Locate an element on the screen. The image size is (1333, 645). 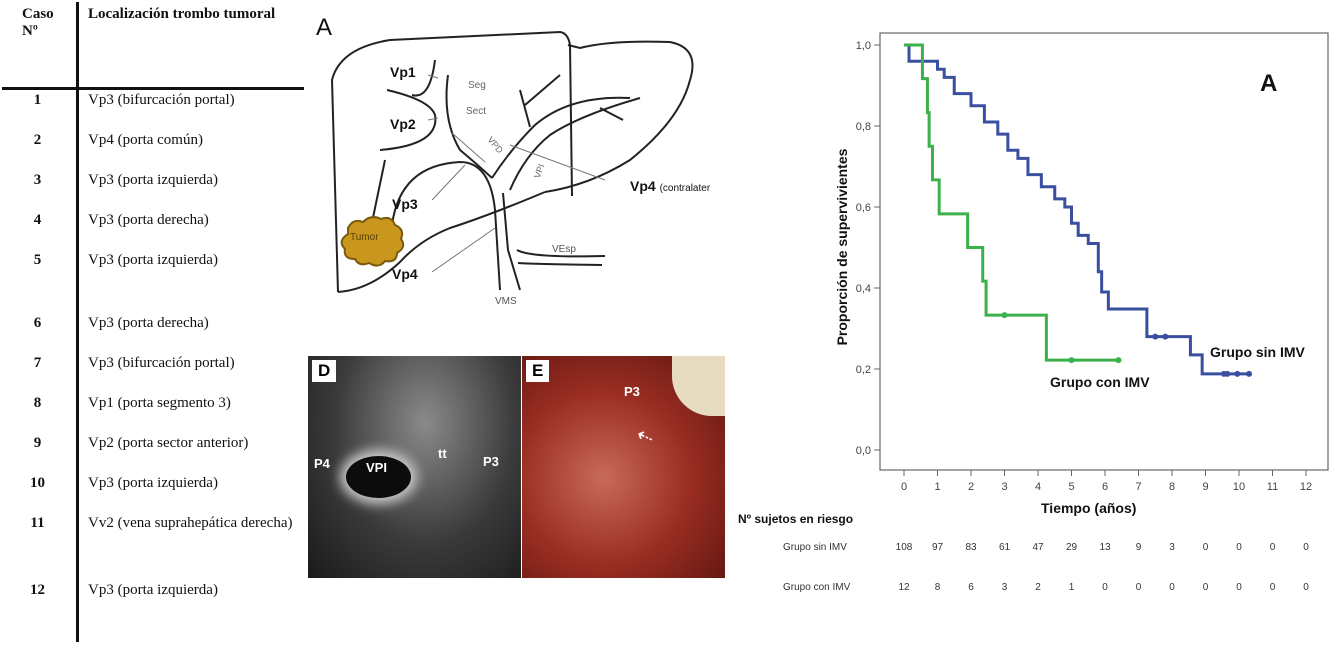
y-tick-label: 0,8 is located at coordinates (863, 127).